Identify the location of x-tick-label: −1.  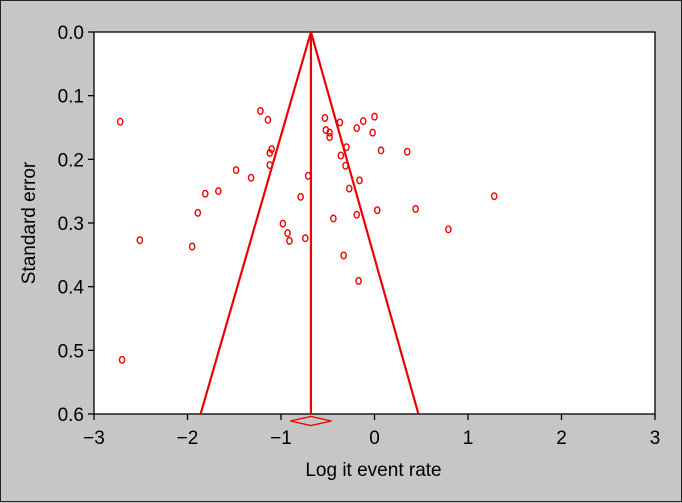
(281, 438).